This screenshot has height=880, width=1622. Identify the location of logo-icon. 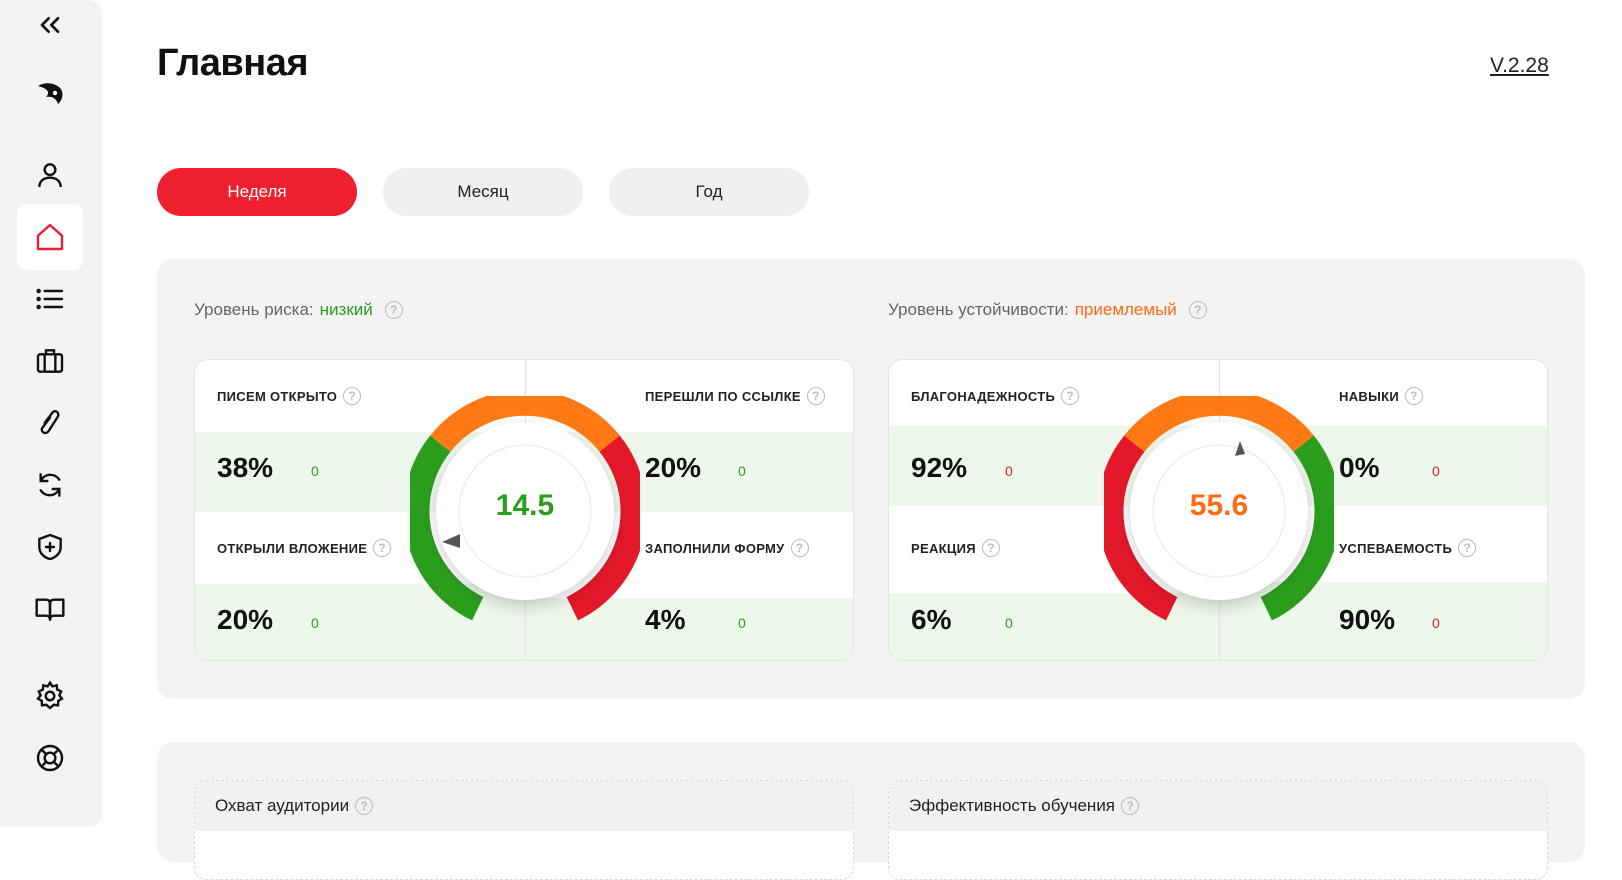
(50, 93).